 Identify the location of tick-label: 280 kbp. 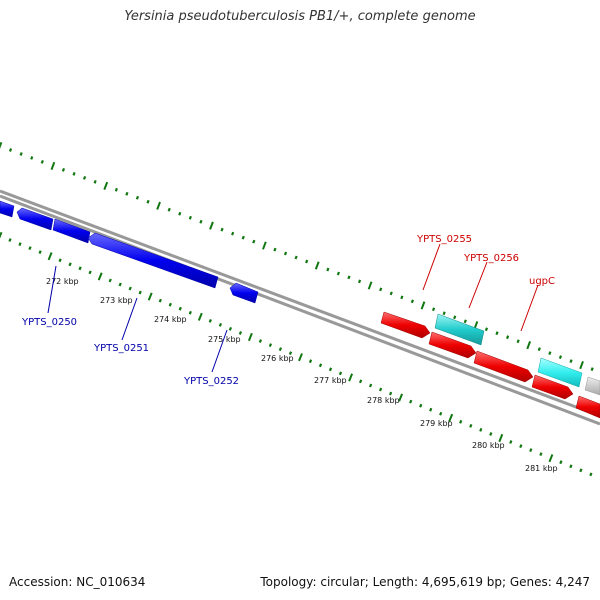
(488, 445).